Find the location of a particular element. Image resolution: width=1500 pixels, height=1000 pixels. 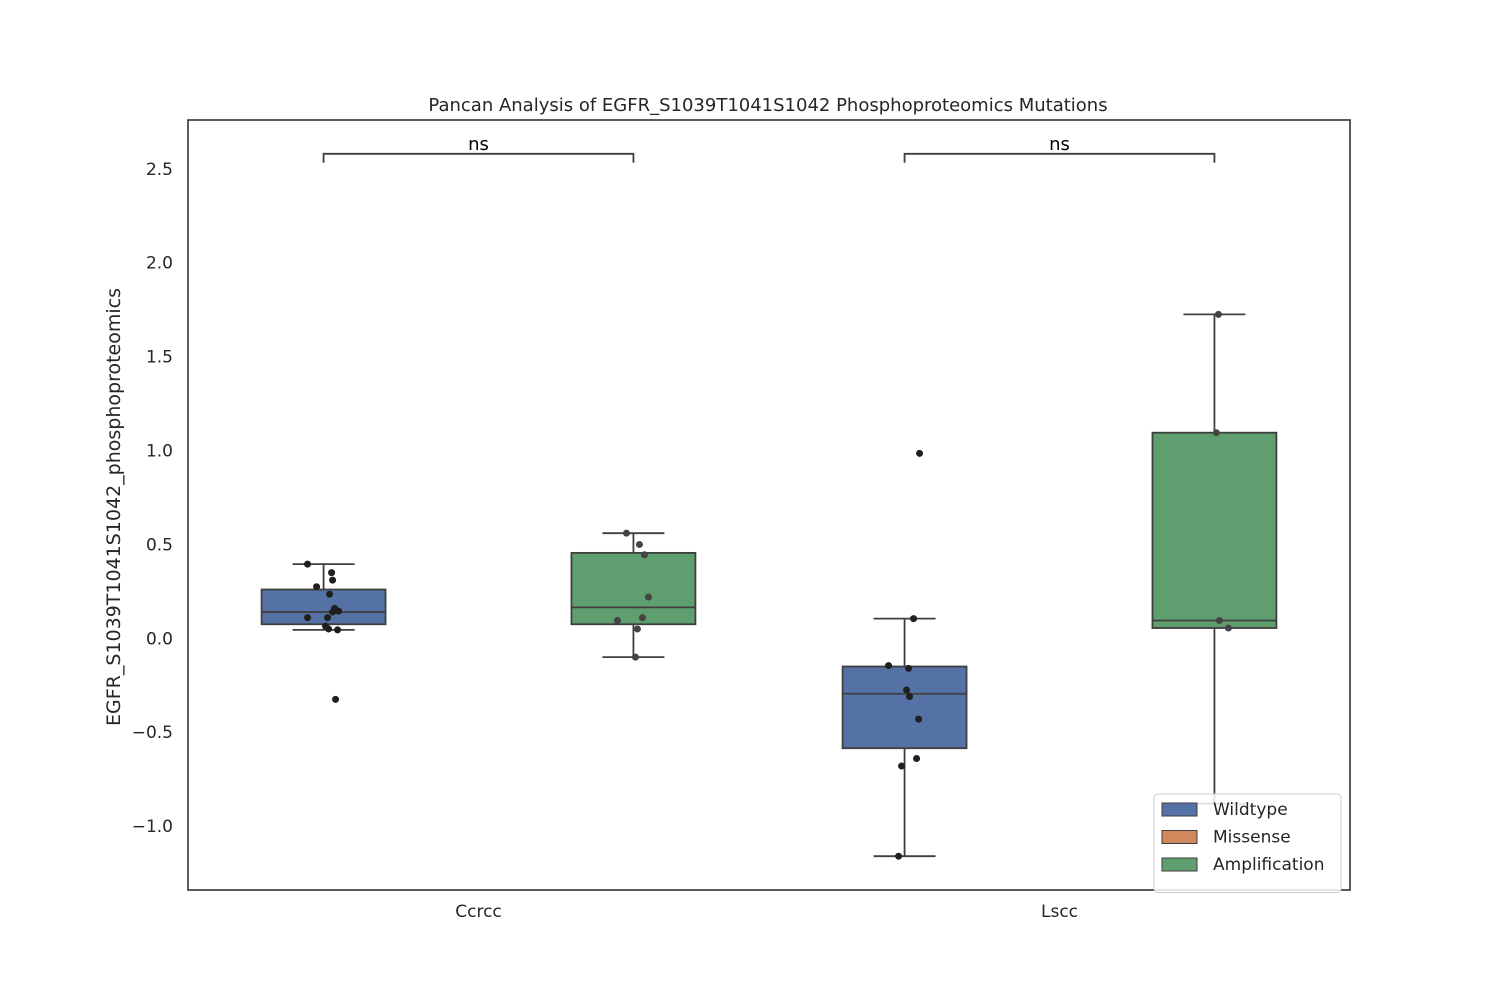

legend-label: Amplification is located at coordinates (1268, 865).